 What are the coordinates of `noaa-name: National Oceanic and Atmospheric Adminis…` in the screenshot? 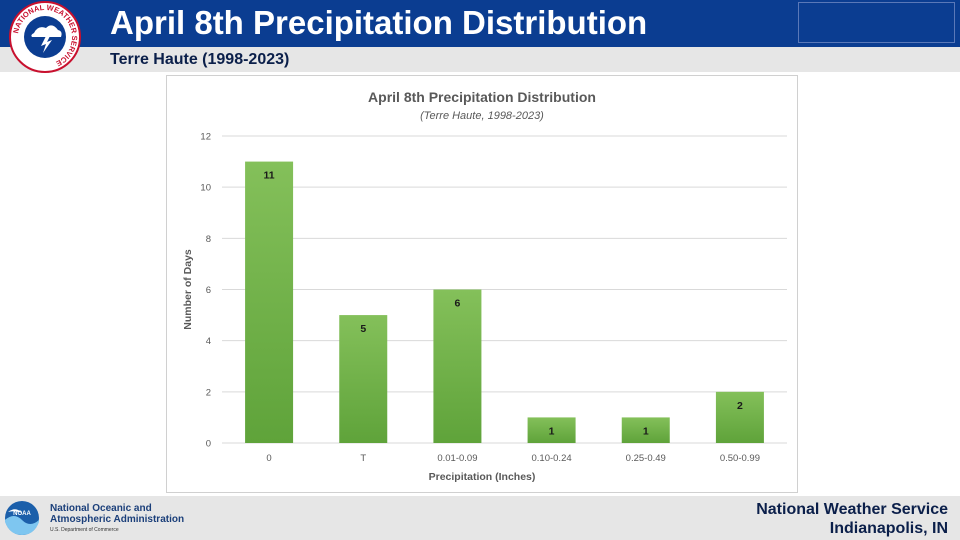 It's located at (117, 514).